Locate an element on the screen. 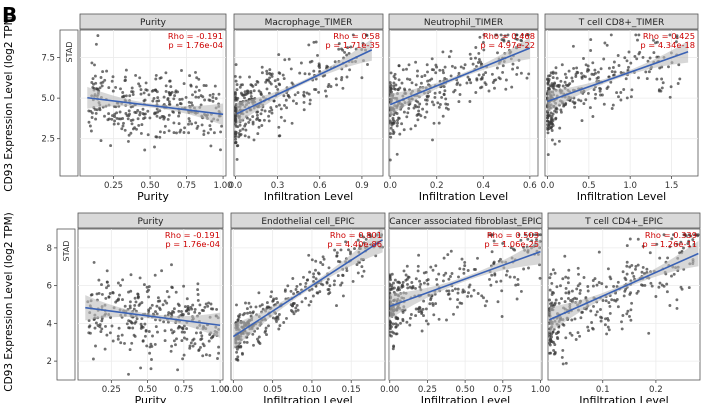 The width and height of the screenshot is (703, 403). p-value-label: p = 4.40e-86 is located at coordinates (354, 244).